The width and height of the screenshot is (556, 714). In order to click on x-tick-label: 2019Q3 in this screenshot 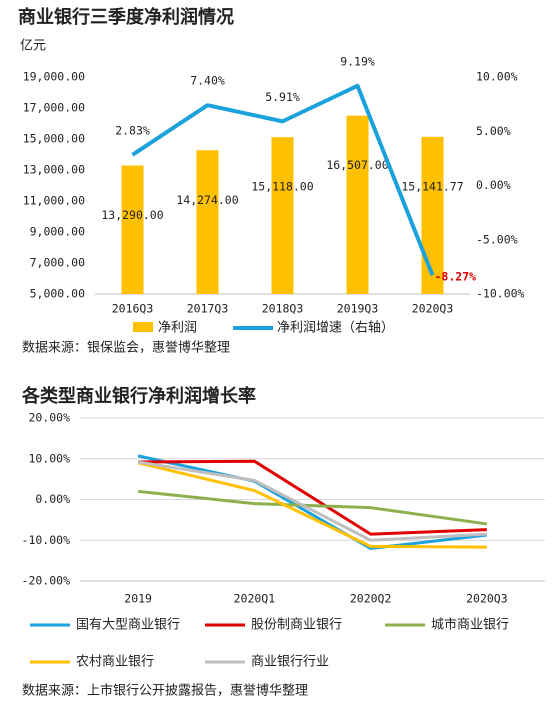, I will do `click(358, 309)`.